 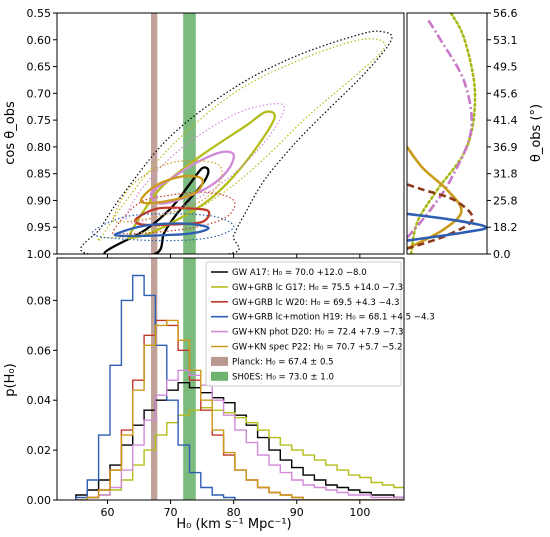 I want to click on ytick-label-1.00: 1.00, so click(x=39, y=254).